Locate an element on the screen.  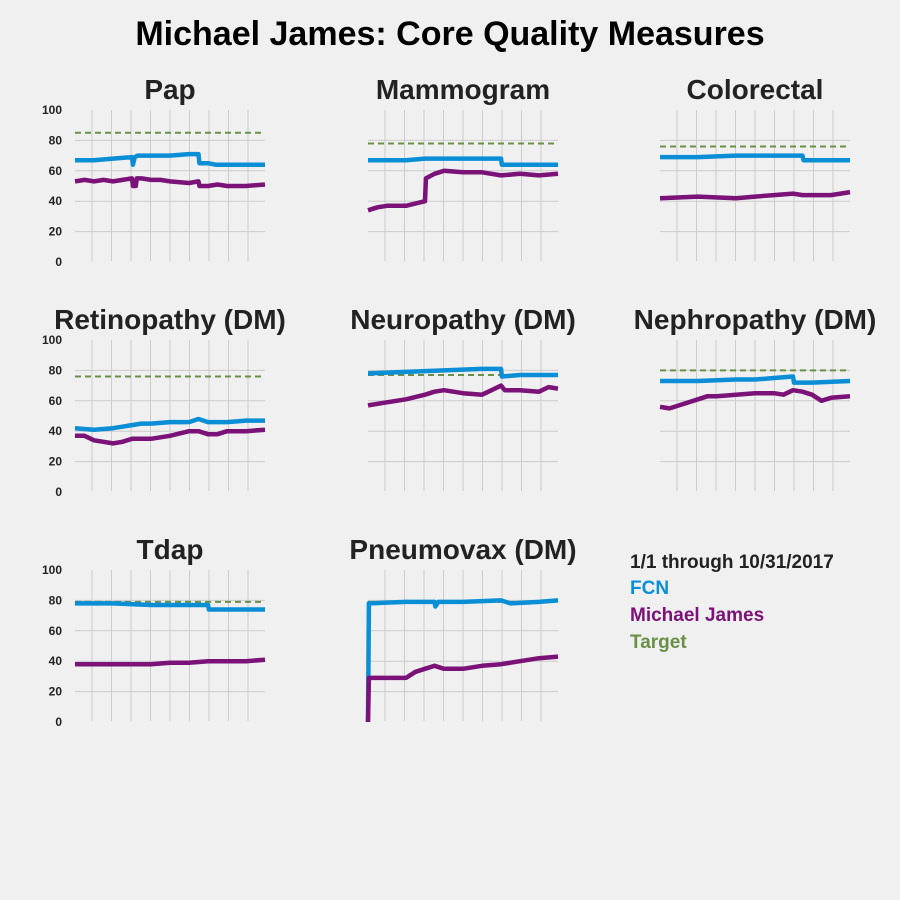
series-line-michael-james-pap is located at coordinates (170, 182).